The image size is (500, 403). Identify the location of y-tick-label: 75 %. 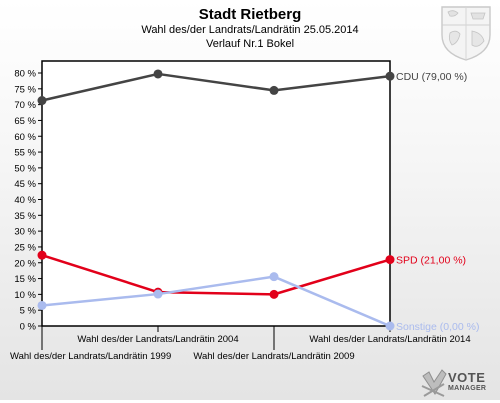
(25, 89).